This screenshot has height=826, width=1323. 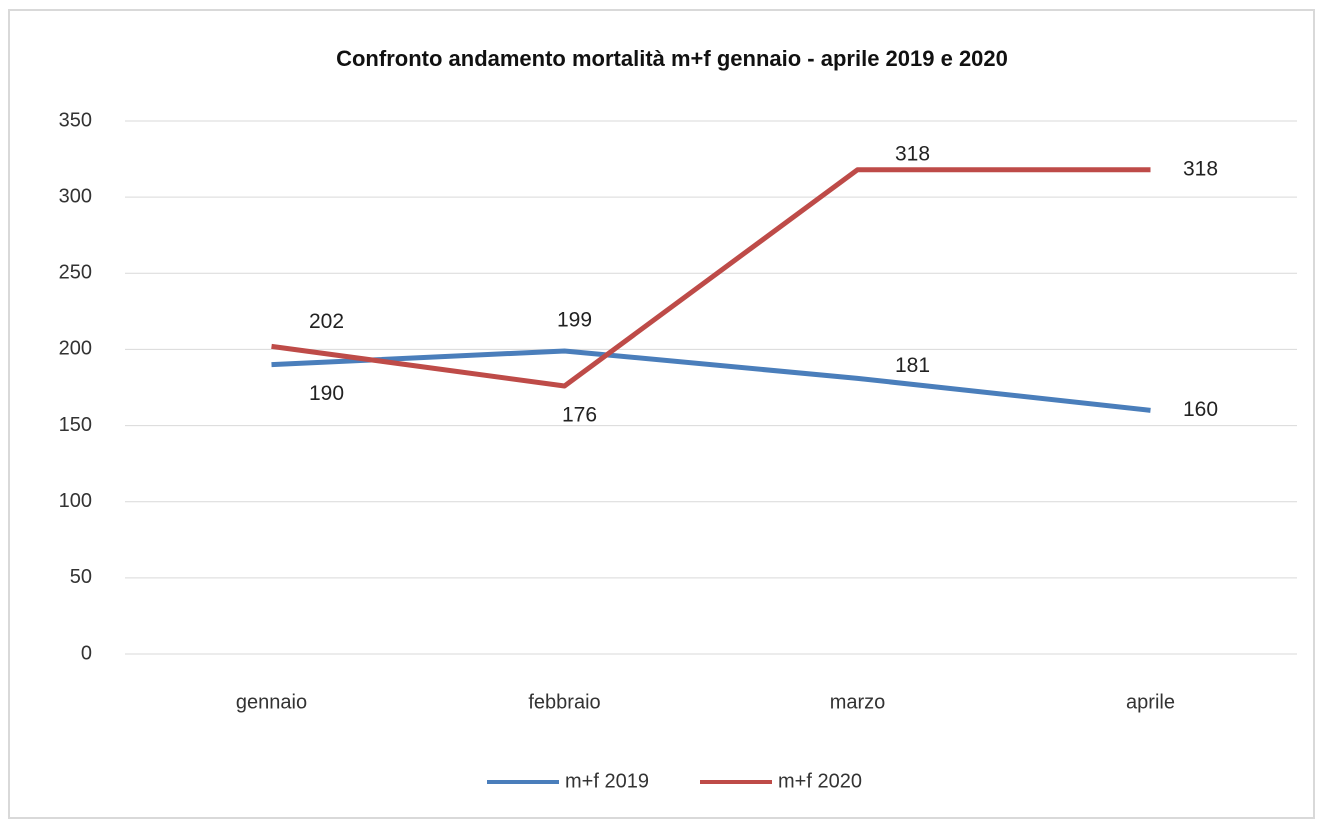 I want to click on y-tick-label: 300, so click(x=75, y=196).